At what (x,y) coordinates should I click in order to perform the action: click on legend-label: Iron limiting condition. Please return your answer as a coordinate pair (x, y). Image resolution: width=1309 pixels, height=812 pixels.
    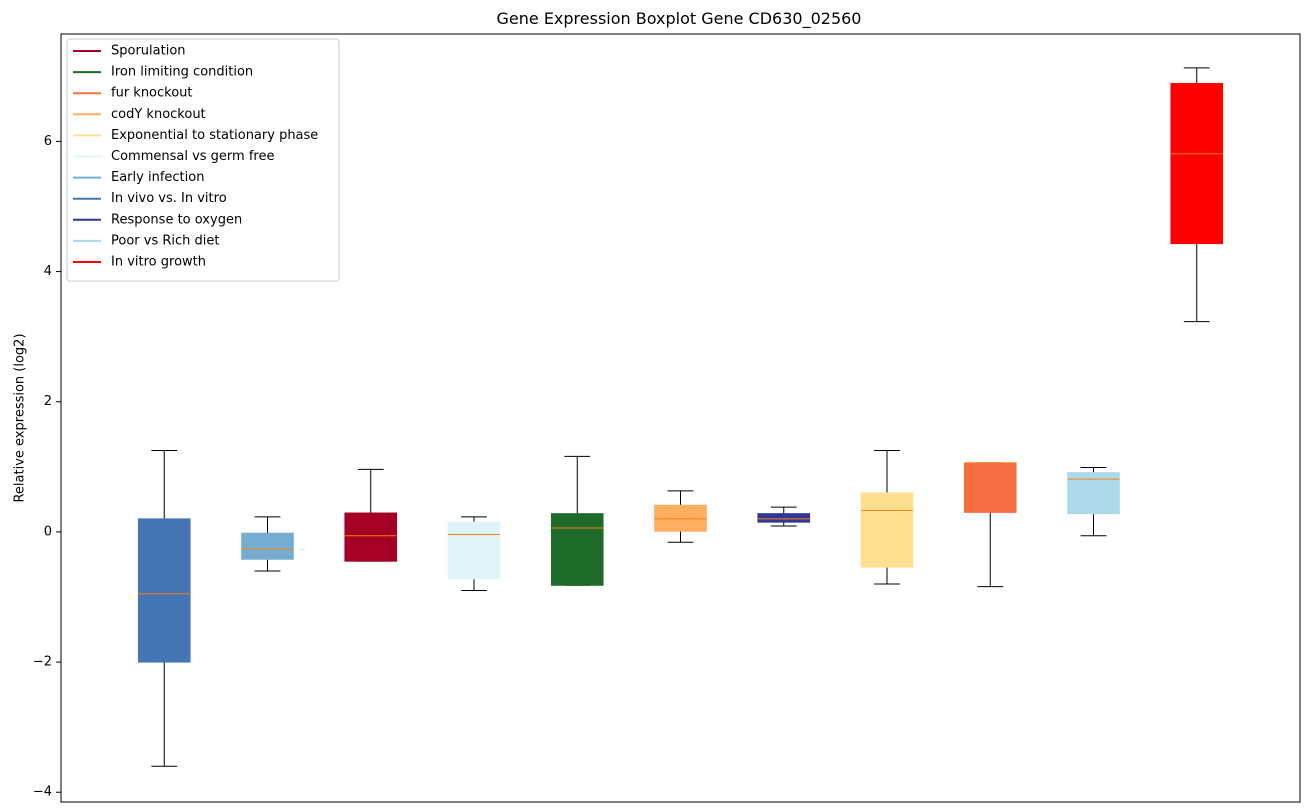
    Looking at the image, I should click on (182, 72).